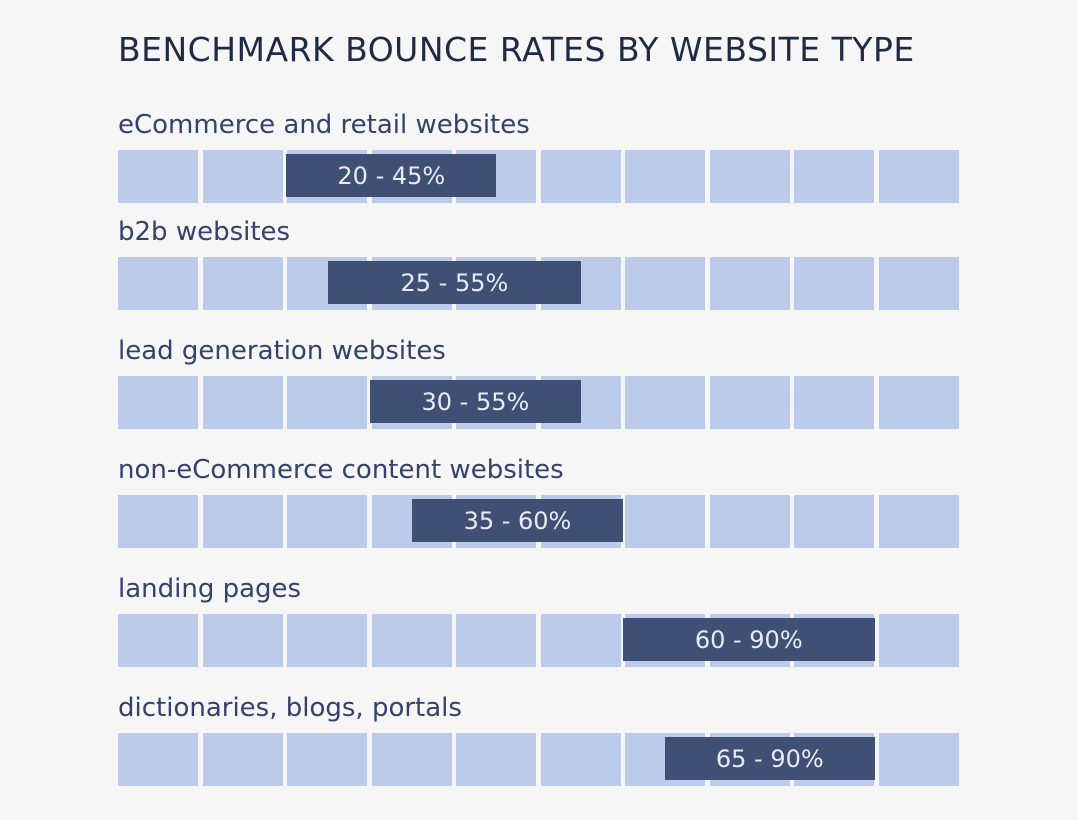  I want to click on range-bar: 65 - 90%, so click(769, 758).